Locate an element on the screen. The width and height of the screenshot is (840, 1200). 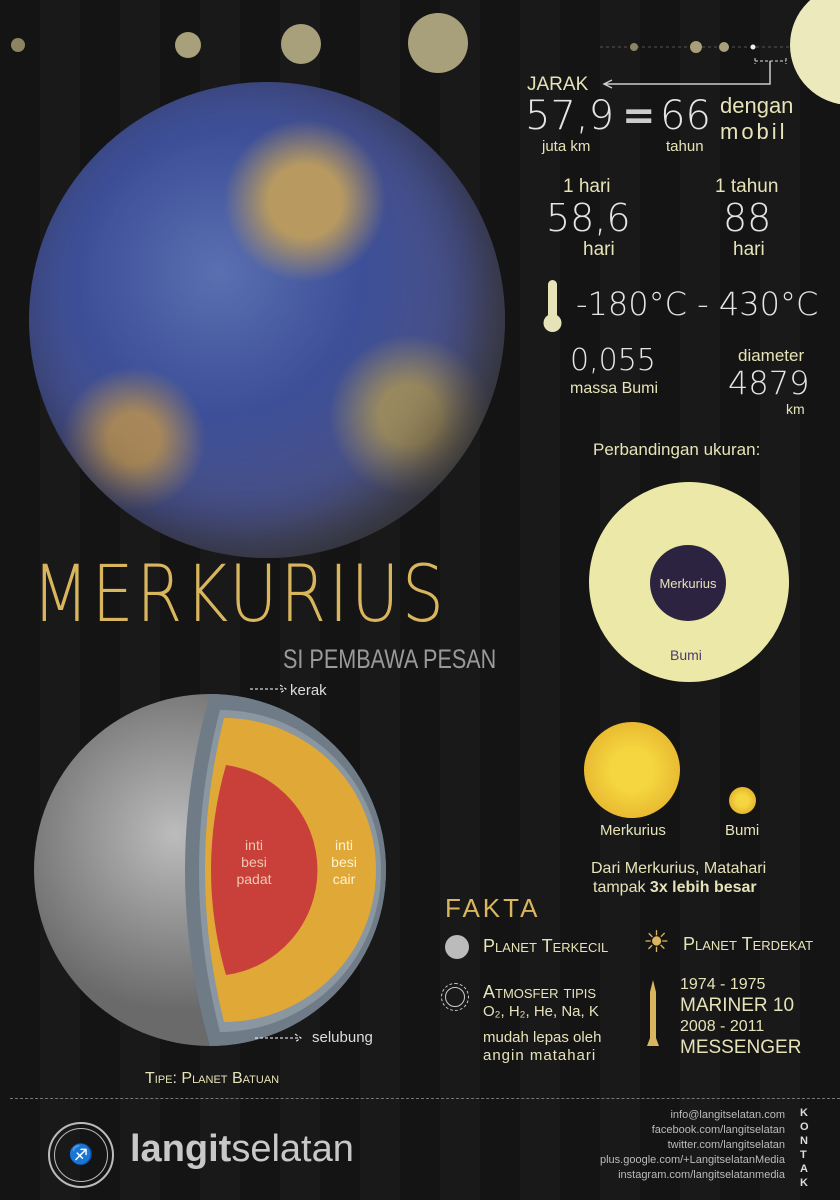
mercury-size-label: Merkurius is located at coordinates (688, 583).